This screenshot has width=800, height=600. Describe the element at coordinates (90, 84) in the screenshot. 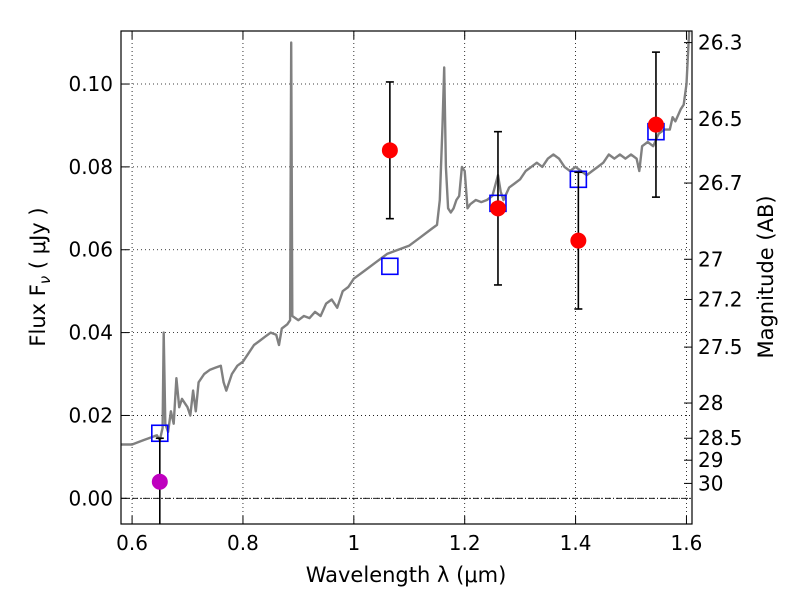

I see `y-tick-label: 0.10` at that location.